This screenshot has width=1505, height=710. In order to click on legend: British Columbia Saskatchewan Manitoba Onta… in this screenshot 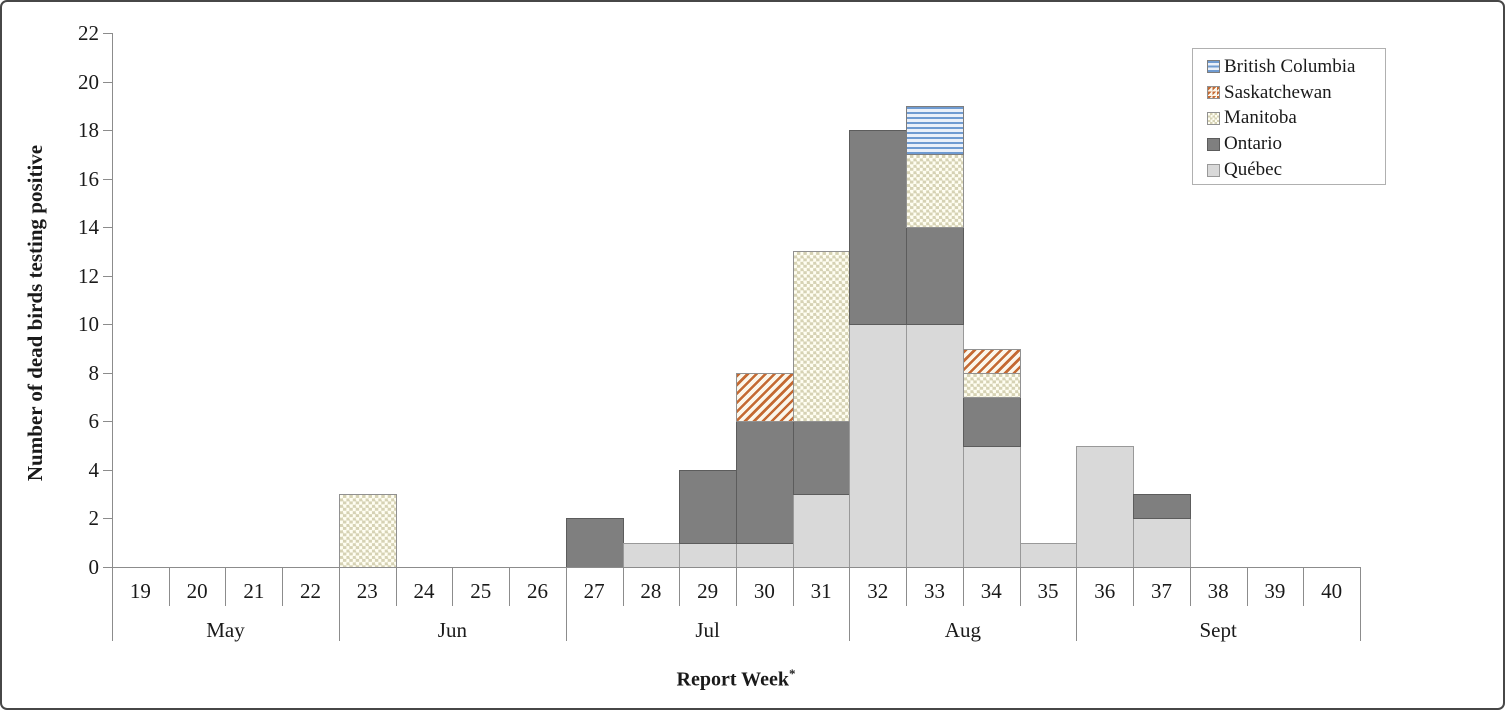, I will do `click(1289, 116)`.